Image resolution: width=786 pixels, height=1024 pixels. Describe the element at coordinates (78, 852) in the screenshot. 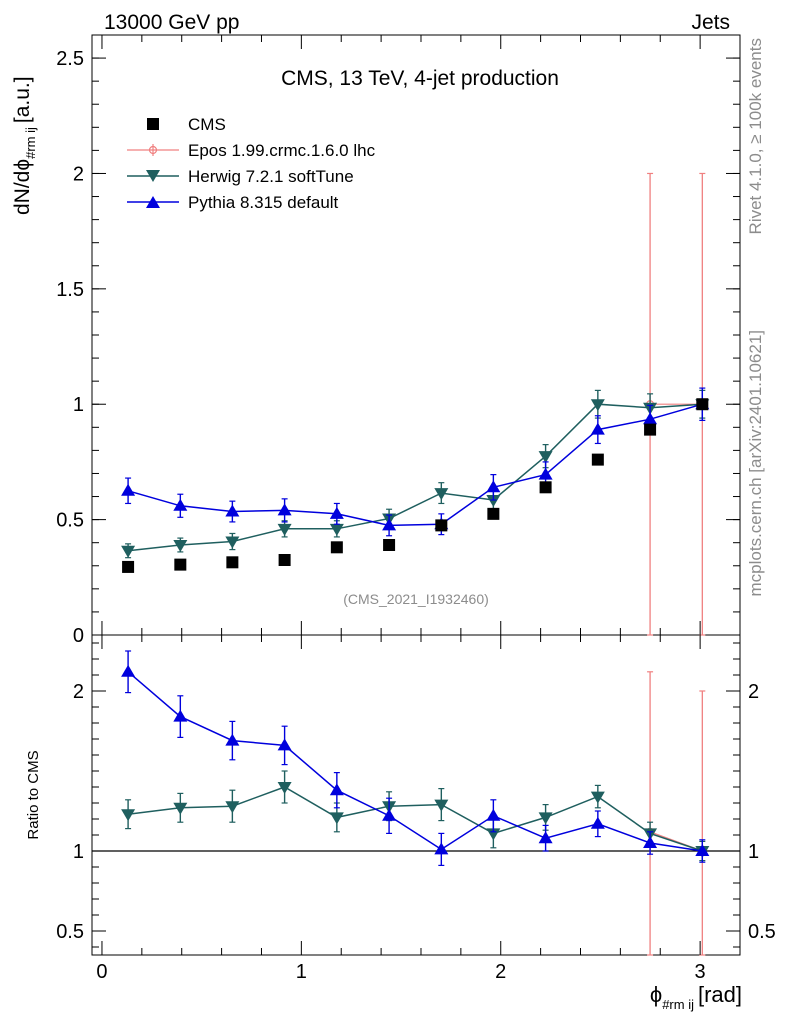

I see `ratio-ytick-label: 1` at that location.